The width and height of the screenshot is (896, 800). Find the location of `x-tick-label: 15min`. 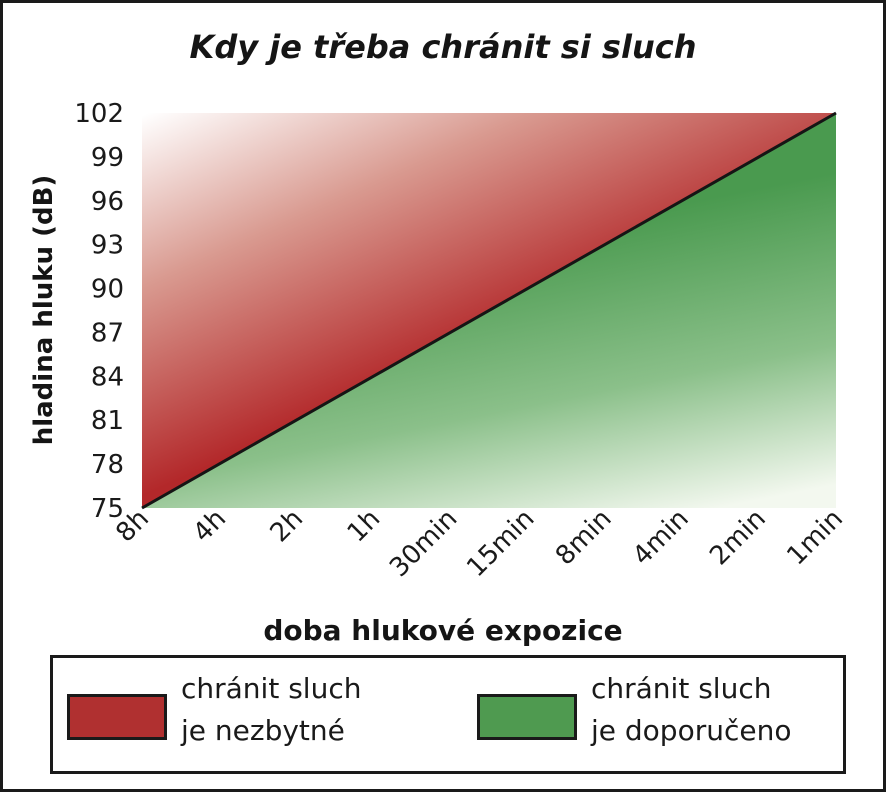

x-tick-label: 15min is located at coordinates (500, 543).